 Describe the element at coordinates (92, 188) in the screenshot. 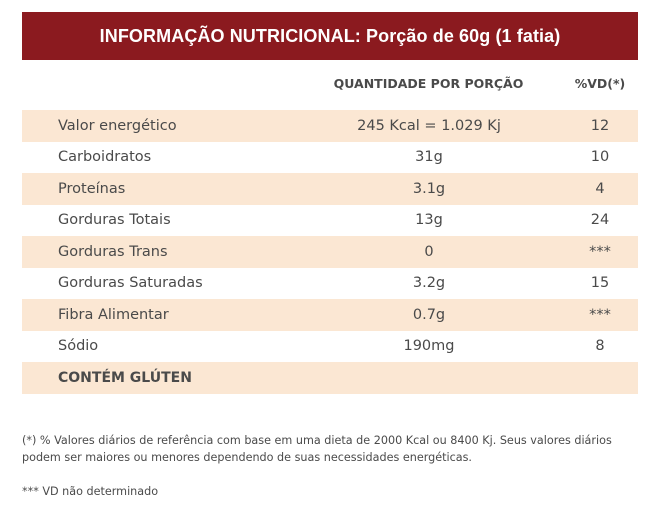

I see `row-label: Proteínas` at that location.